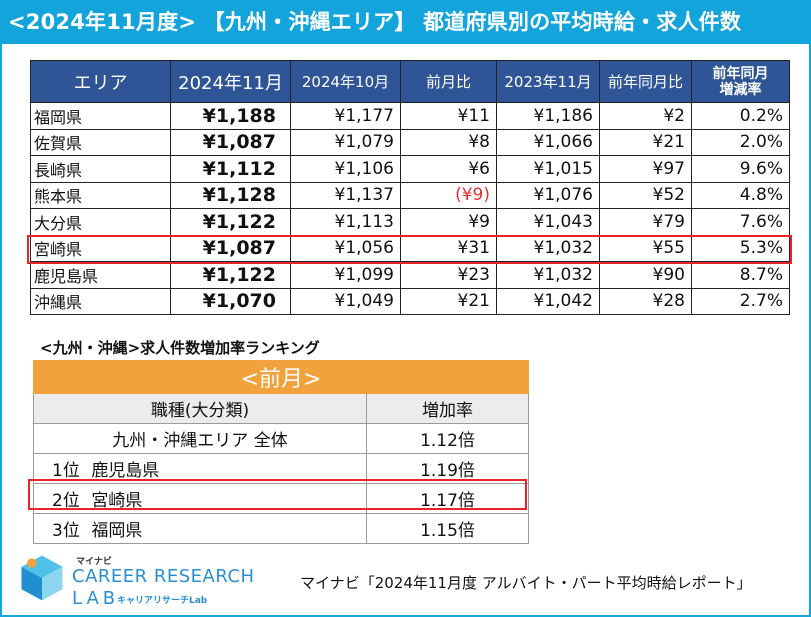 This screenshot has width=811, height=617. What do you see at coordinates (548, 222) in the screenshot?
I see `cell-2023-11: ¥1,043` at bounding box center [548, 222].